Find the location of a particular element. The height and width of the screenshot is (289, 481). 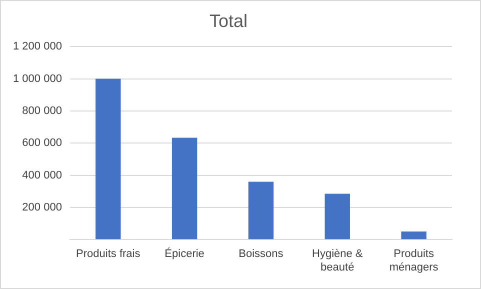

x-tick-label: Épicerie is located at coordinates (184, 253).